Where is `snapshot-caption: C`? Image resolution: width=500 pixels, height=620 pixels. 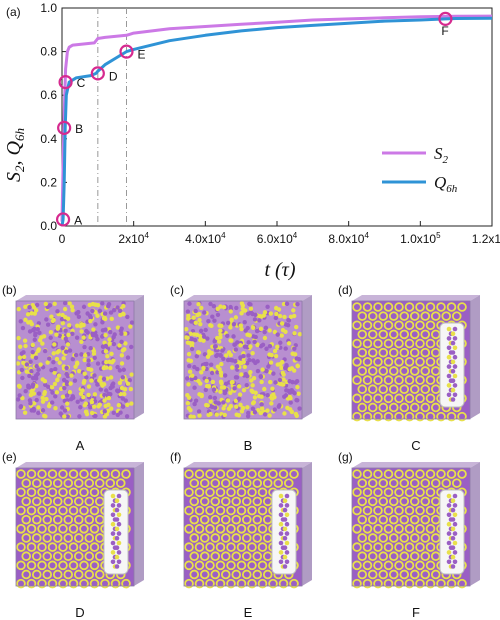
snapshot-caption: C is located at coordinates (416, 445).